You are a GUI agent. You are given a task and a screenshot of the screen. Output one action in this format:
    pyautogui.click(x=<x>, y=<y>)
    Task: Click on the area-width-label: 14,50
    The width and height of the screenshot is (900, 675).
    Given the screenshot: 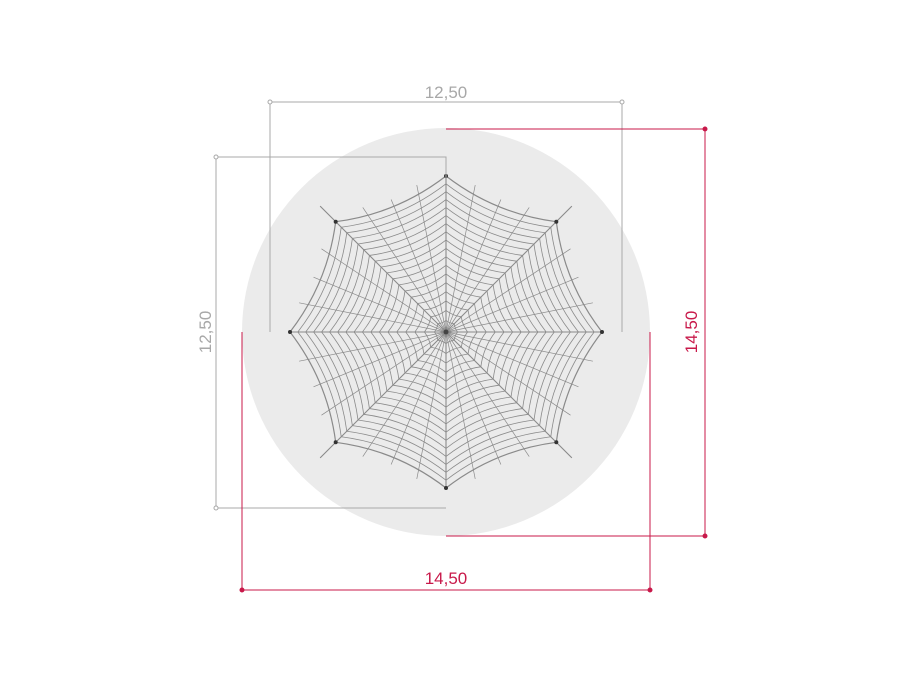 What is the action you would take?
    pyautogui.click(x=446, y=578)
    